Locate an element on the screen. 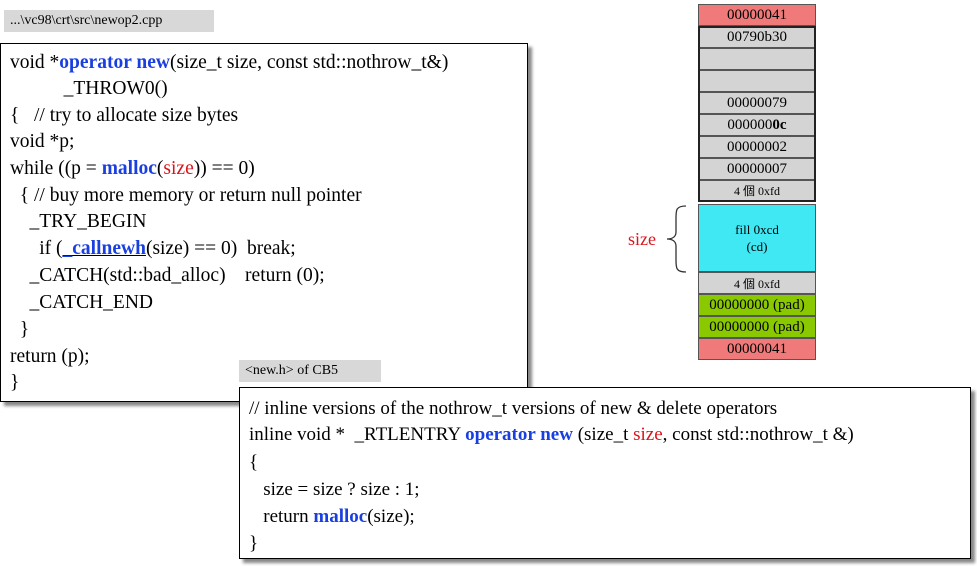  code-text: if ( is located at coordinates (36, 248).